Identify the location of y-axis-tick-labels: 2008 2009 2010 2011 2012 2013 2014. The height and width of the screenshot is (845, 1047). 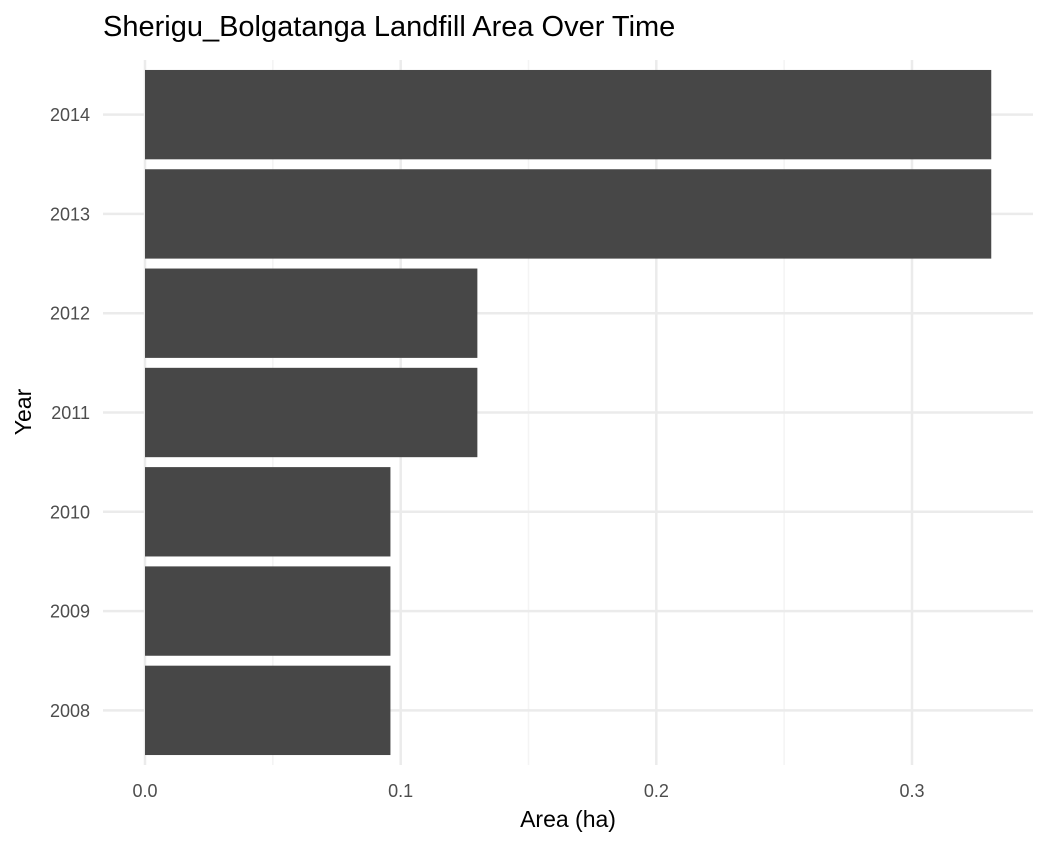
(70, 413).